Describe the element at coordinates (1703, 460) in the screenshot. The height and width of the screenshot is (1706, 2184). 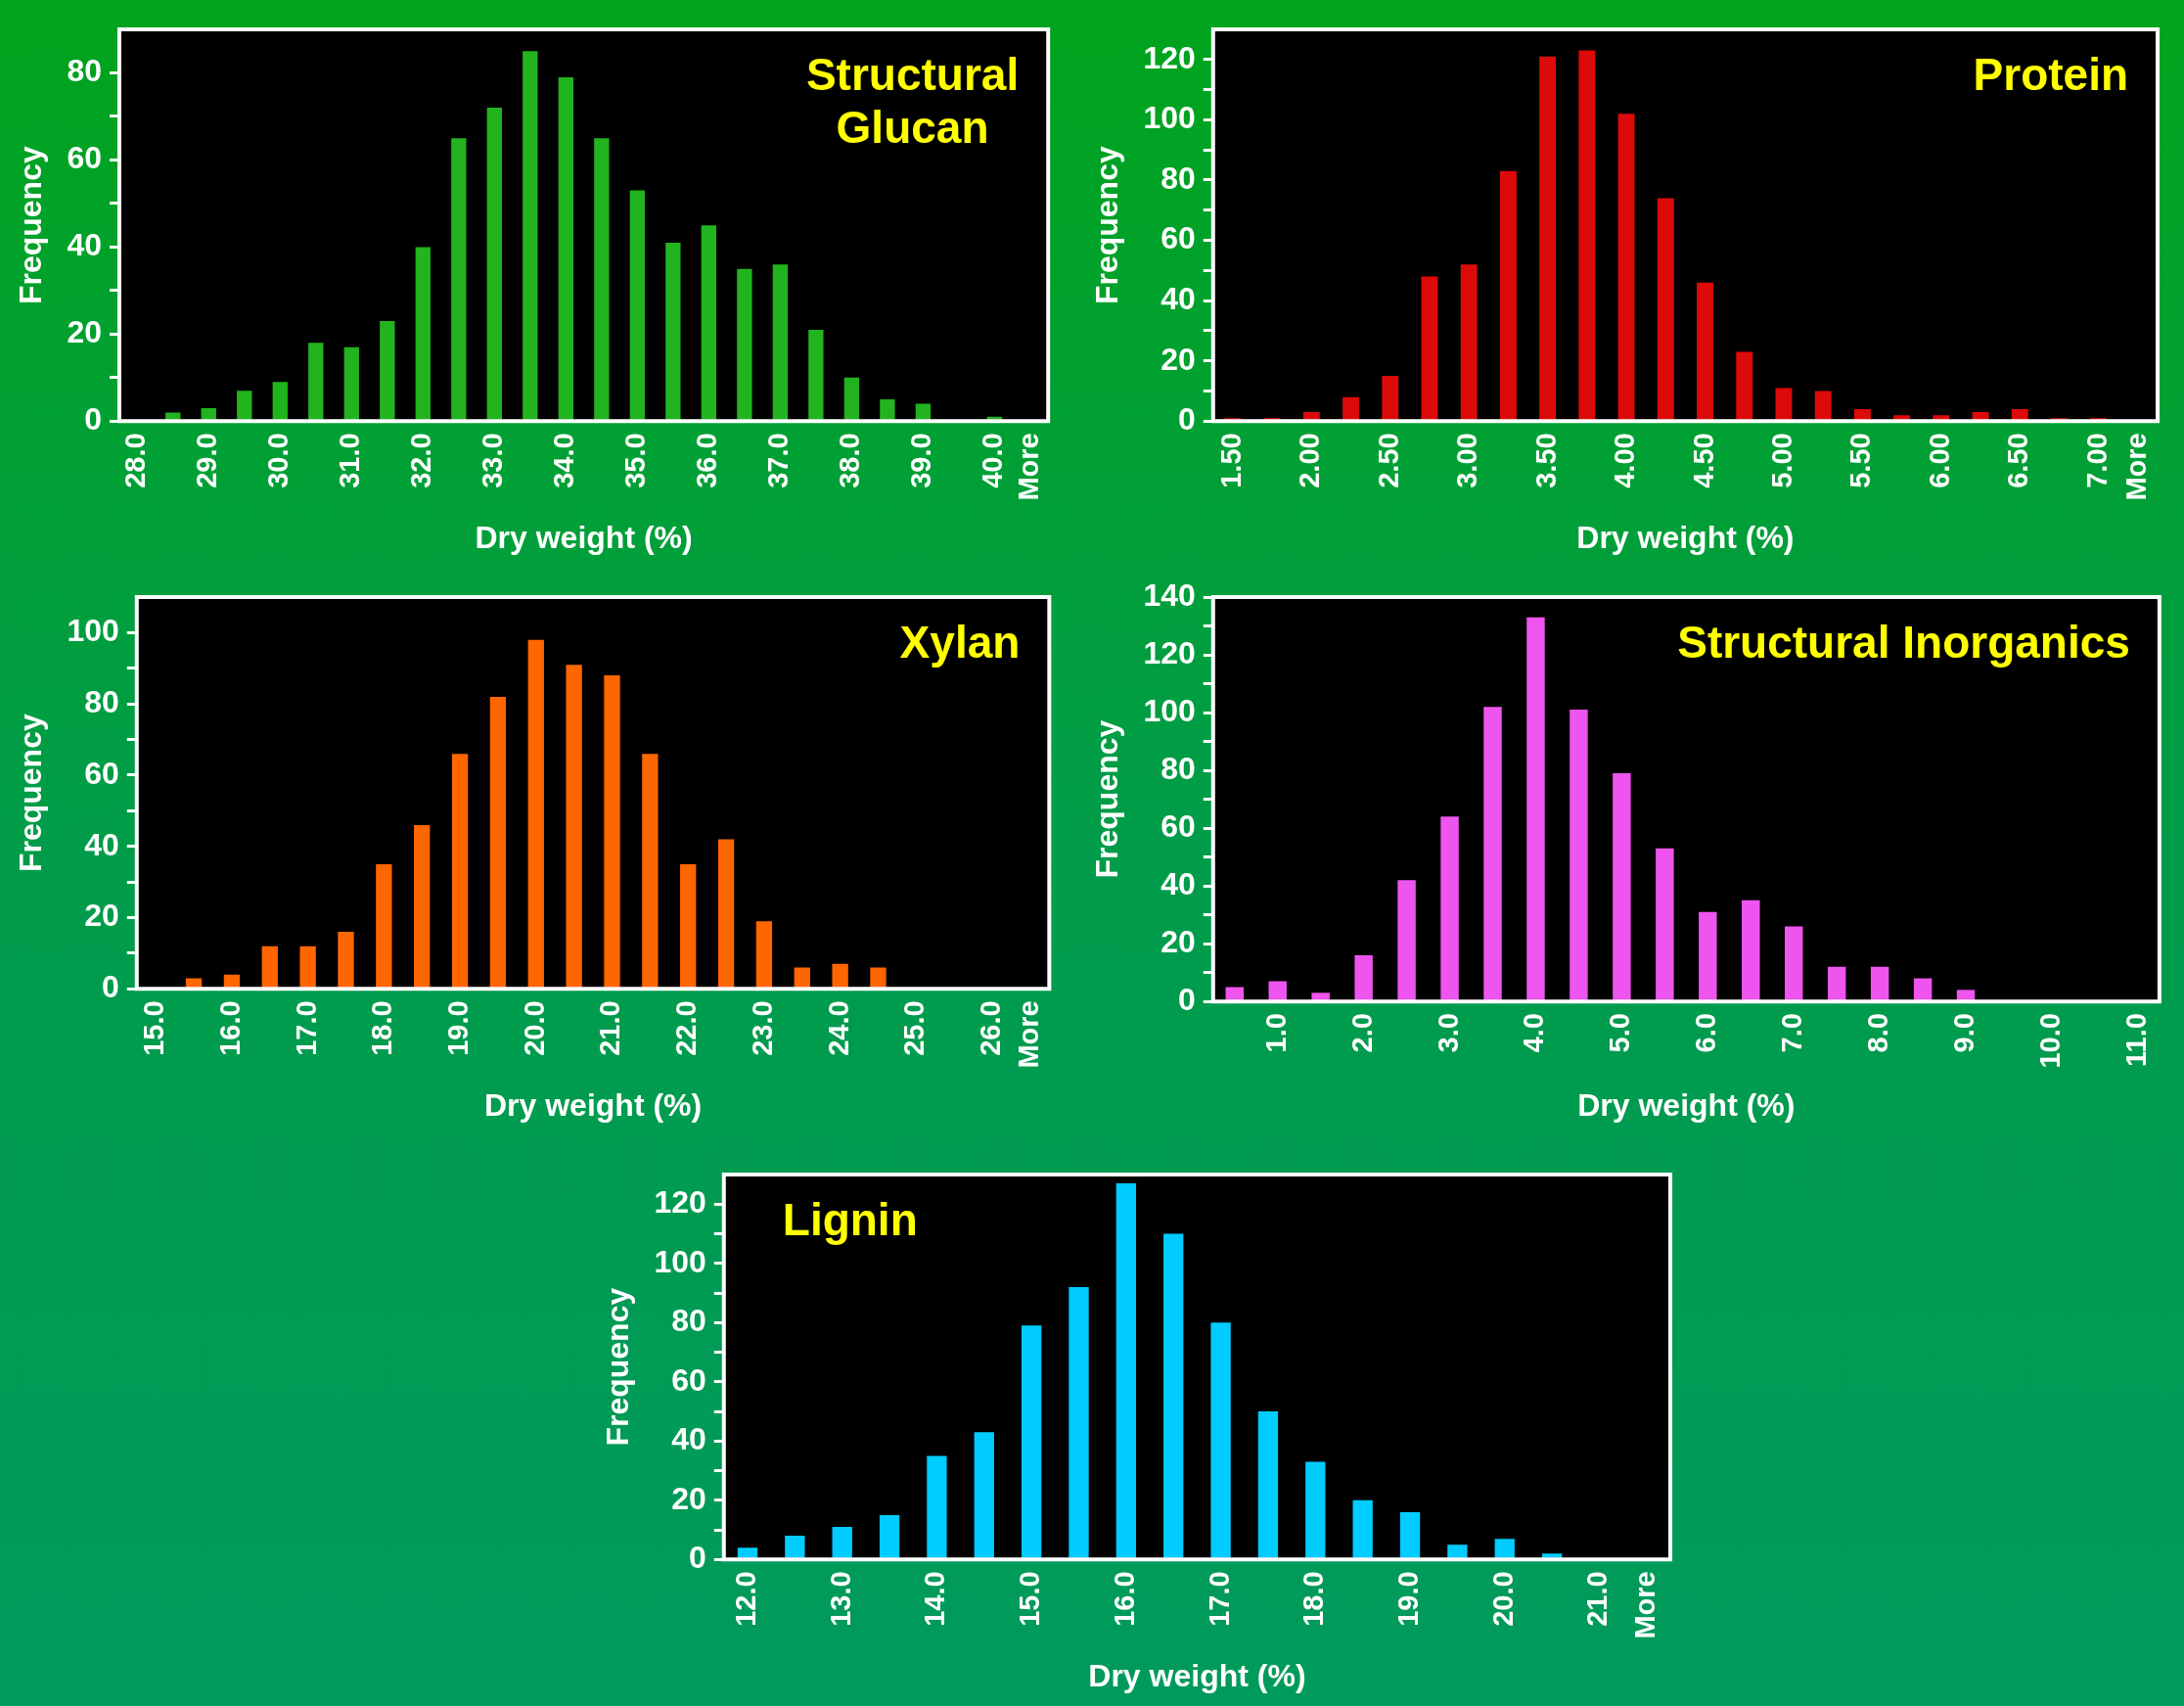
I see `x-tick-label: 4.50` at that location.